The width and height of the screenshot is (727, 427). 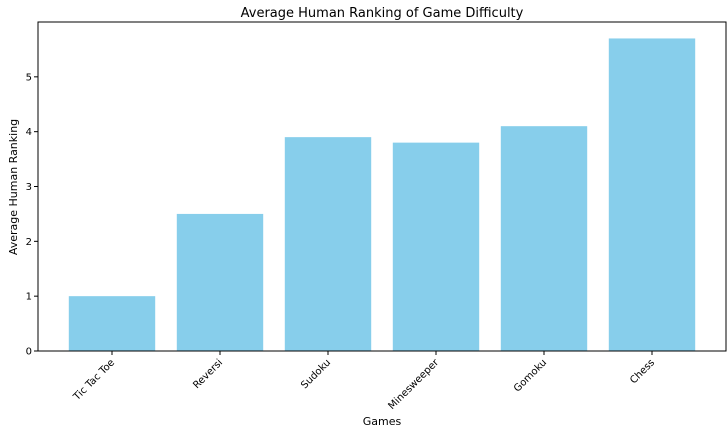 What do you see at coordinates (29, 352) in the screenshot?
I see `y-tick-label: 0` at bounding box center [29, 352].